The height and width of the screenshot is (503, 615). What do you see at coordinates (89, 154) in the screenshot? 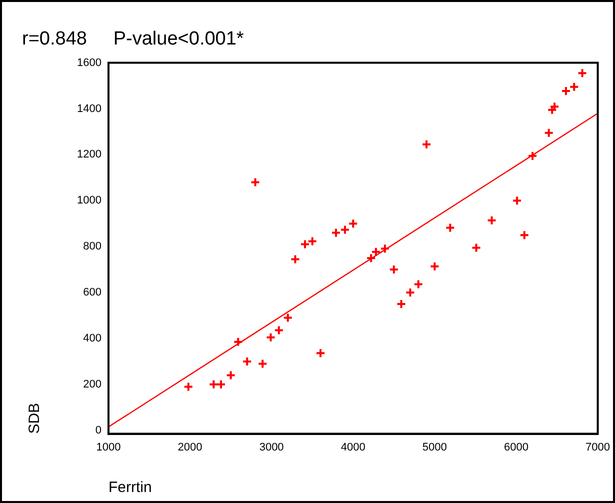
I see `y-tick-label: 1200` at bounding box center [89, 154].